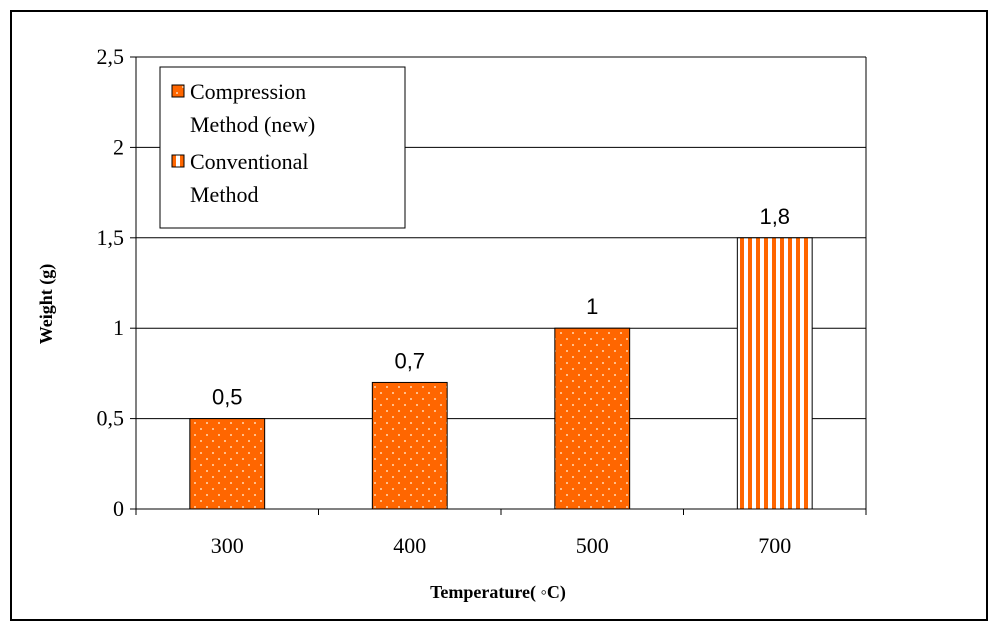 The width and height of the screenshot is (1002, 631). I want to click on y-tick-label: 0, so click(118, 508).